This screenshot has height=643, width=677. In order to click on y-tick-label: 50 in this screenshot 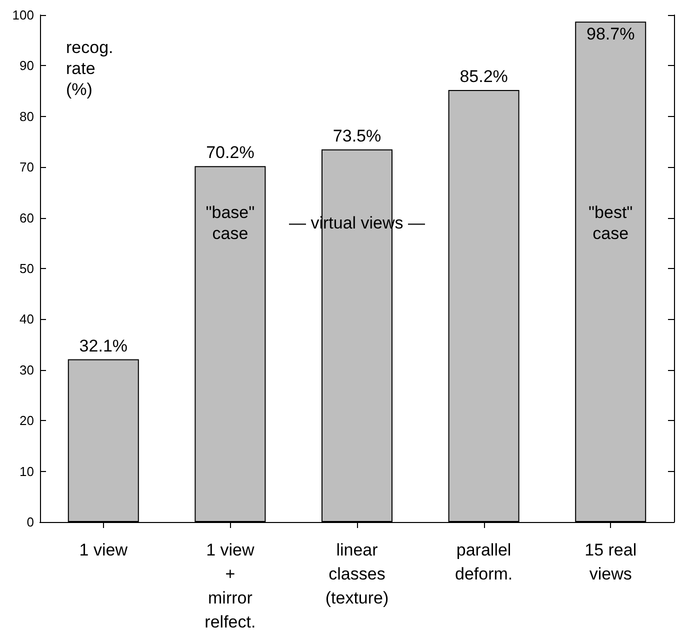, I will do `click(27, 268)`.